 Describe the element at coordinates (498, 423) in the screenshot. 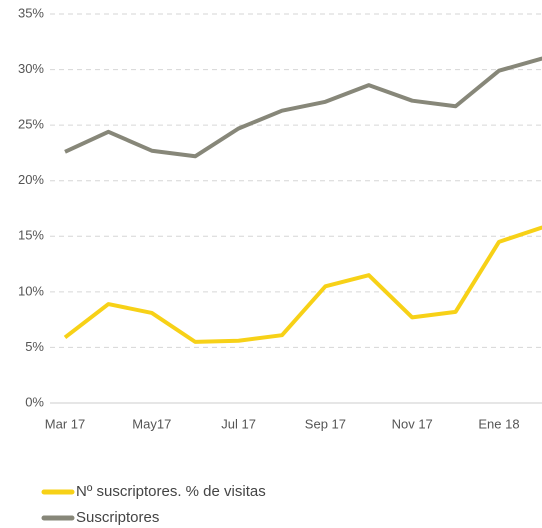

I see `x-tick-label: Ene 18` at that location.